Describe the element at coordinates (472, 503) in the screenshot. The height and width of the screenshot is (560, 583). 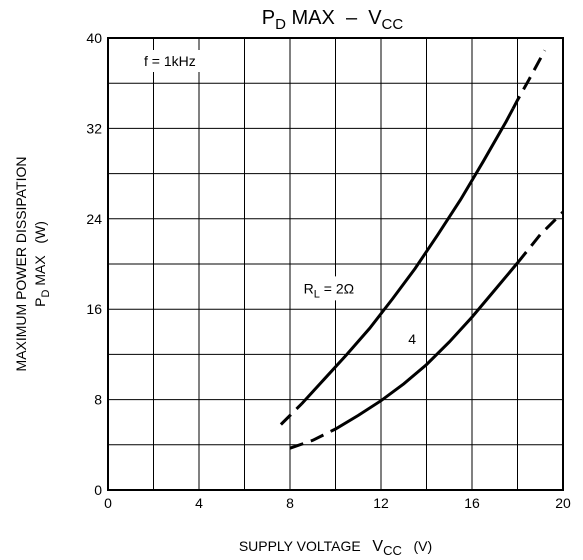
I see `x-tick-label: 16` at that location.